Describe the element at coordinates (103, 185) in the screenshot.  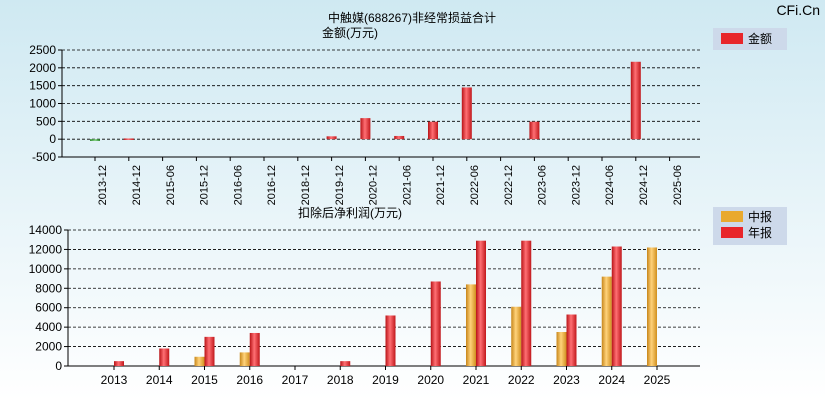
I see `x-tick-label: 2013-12` at that location.